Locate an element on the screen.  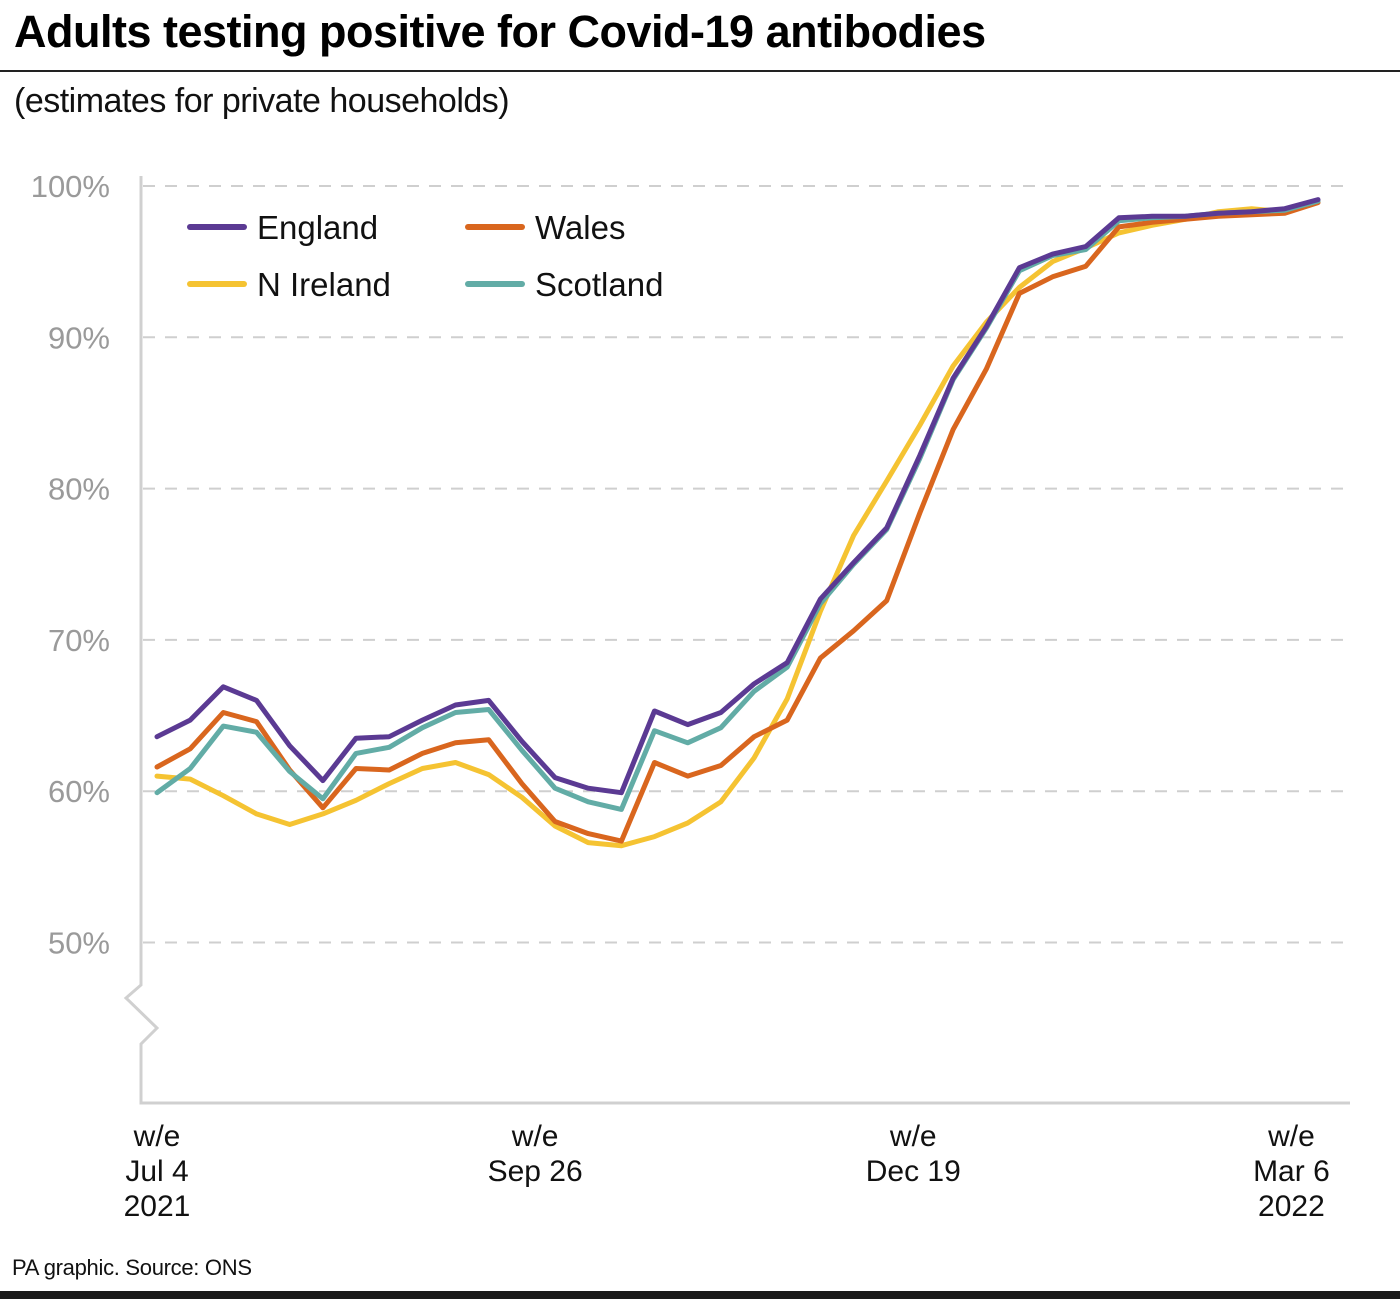
title-divider is located at coordinates (700, 71).